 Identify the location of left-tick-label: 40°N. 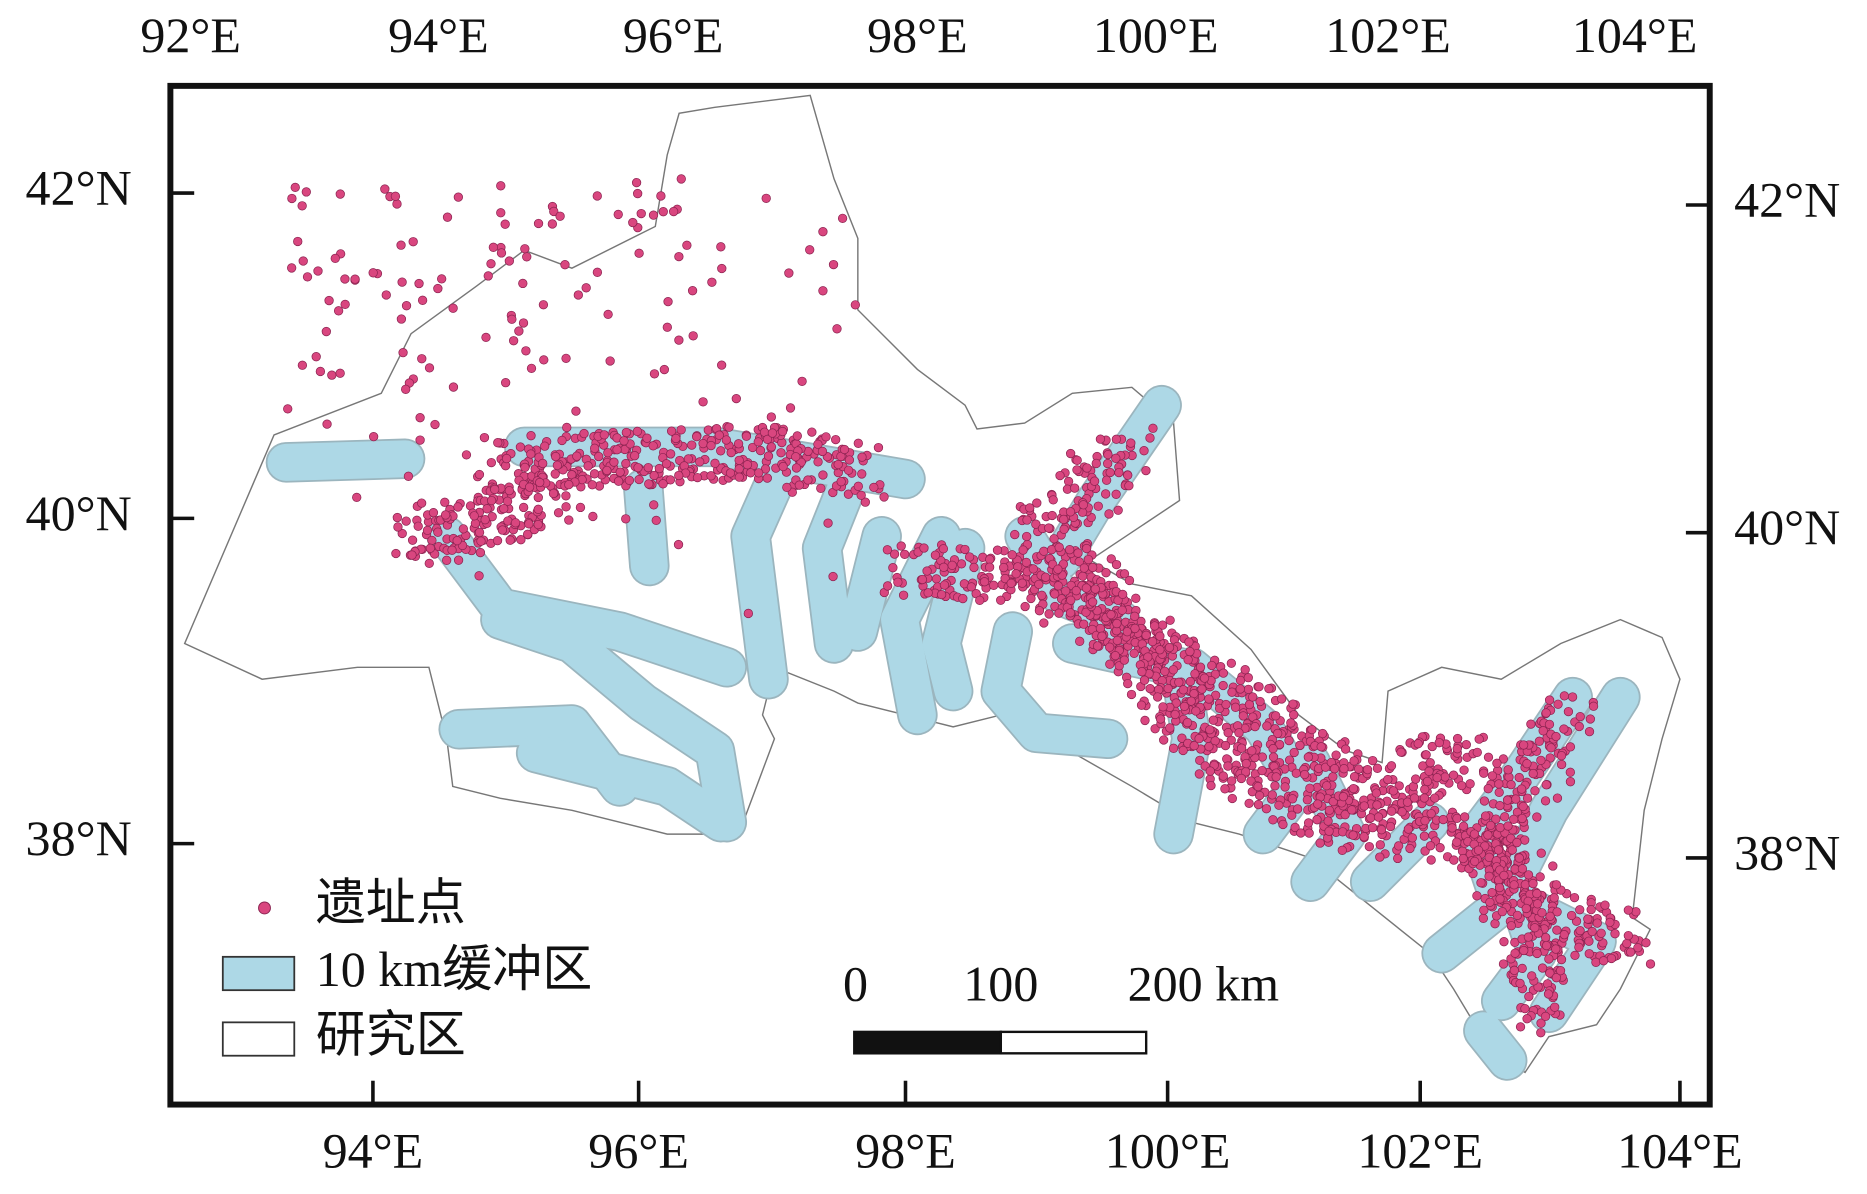
(79, 513).